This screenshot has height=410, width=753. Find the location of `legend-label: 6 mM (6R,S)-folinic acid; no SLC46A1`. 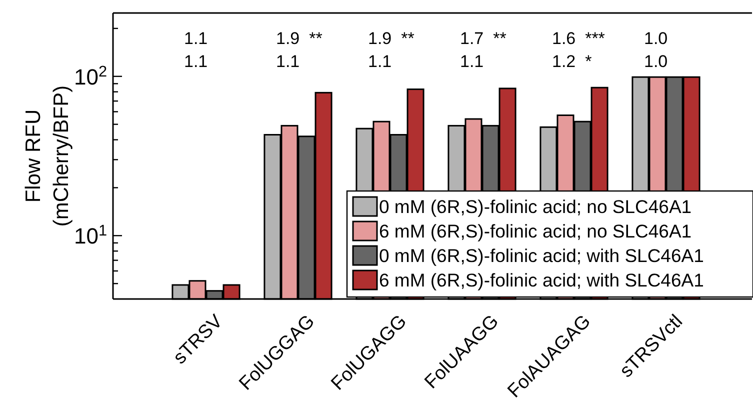

legend-label: 6 mM (6R,S)-folinic acid; no SLC46A1 is located at coordinates (535, 231).